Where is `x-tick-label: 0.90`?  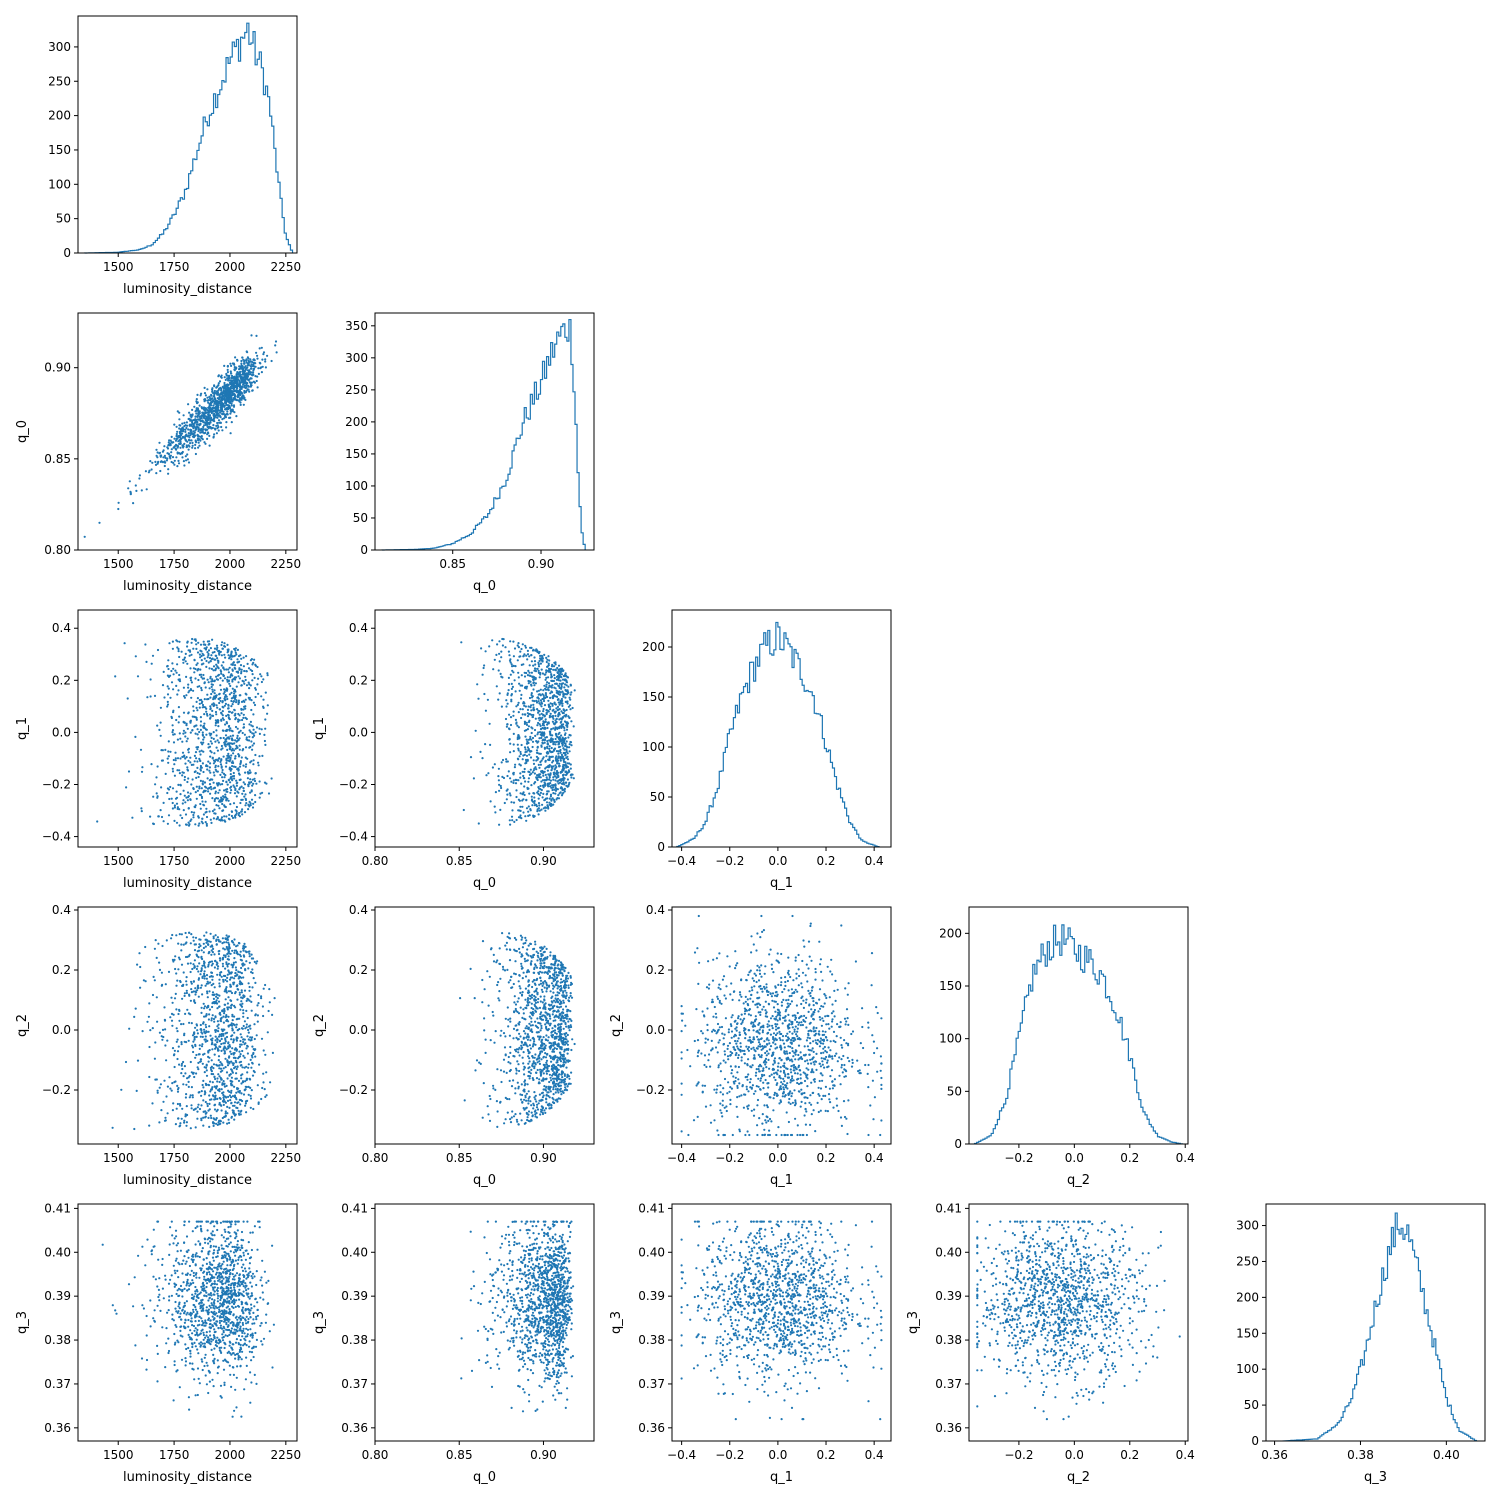 x-tick-label: 0.90 is located at coordinates (543, 861).